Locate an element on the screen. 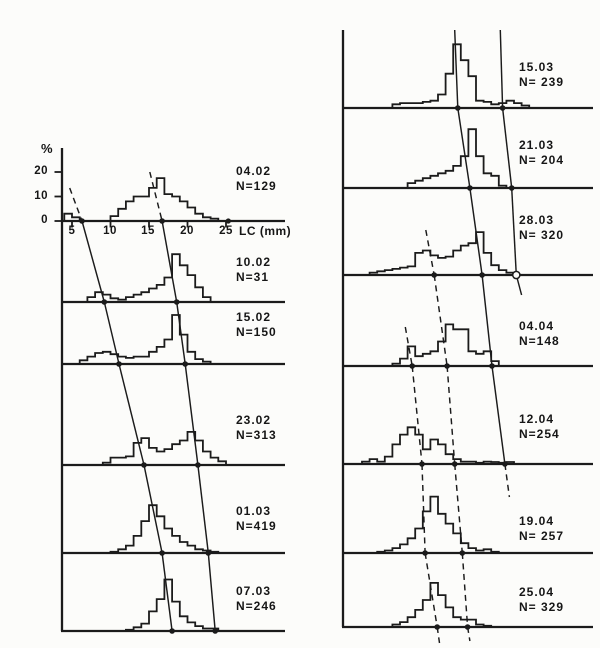 The width and height of the screenshot is (600, 648). panel-label-2504: 25.04 N= 329 is located at coordinates (541, 600).